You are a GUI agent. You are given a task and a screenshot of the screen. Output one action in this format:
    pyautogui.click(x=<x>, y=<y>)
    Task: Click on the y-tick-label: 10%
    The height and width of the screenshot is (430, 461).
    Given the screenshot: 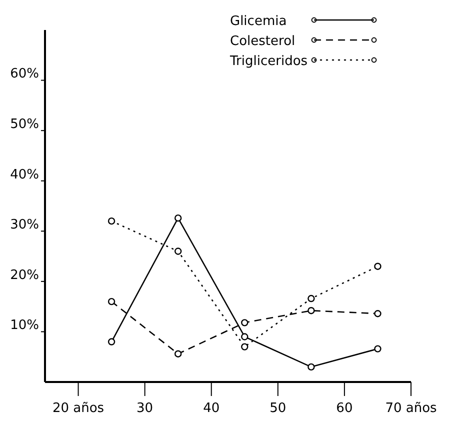 What is the action you would take?
    pyautogui.click(x=24, y=326)
    